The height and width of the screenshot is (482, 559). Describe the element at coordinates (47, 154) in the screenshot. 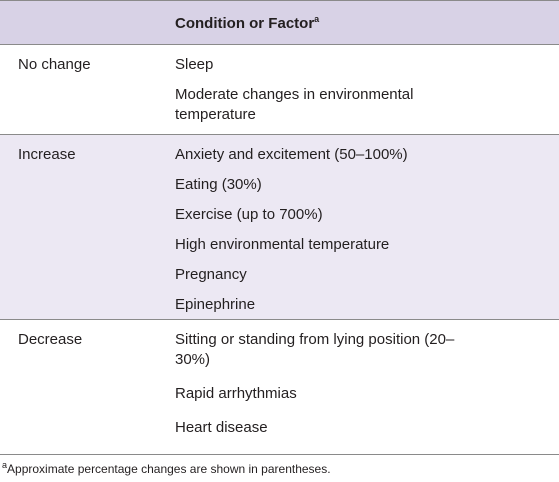

I see `row-label: Increase` at that location.